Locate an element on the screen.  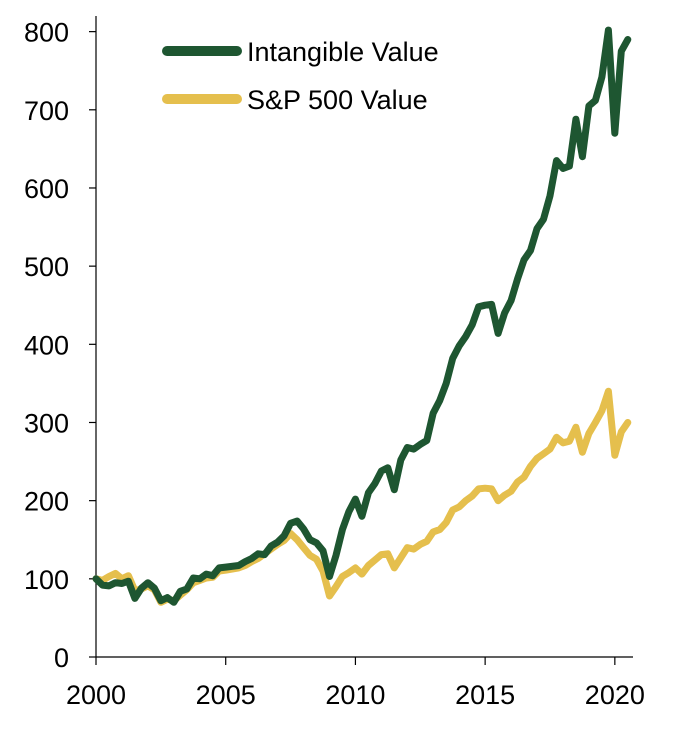
y-tick-label: 600 is located at coordinates (46, 189).